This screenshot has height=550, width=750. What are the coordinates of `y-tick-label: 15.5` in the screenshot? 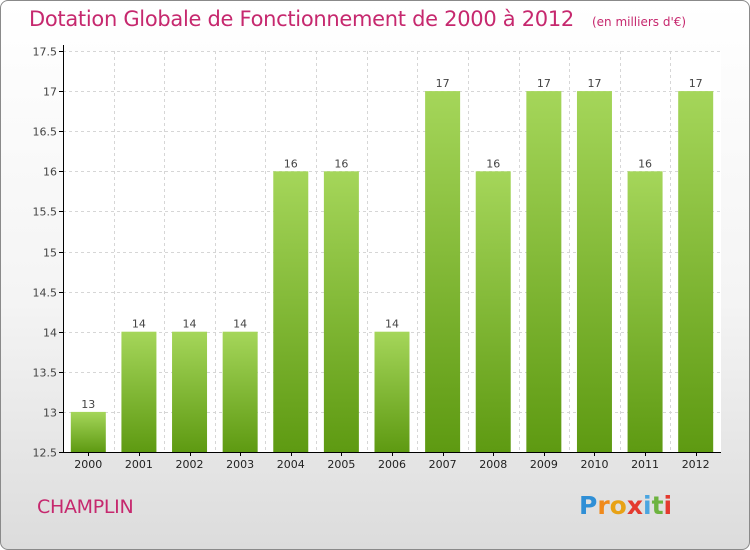 It's located at (45, 212).